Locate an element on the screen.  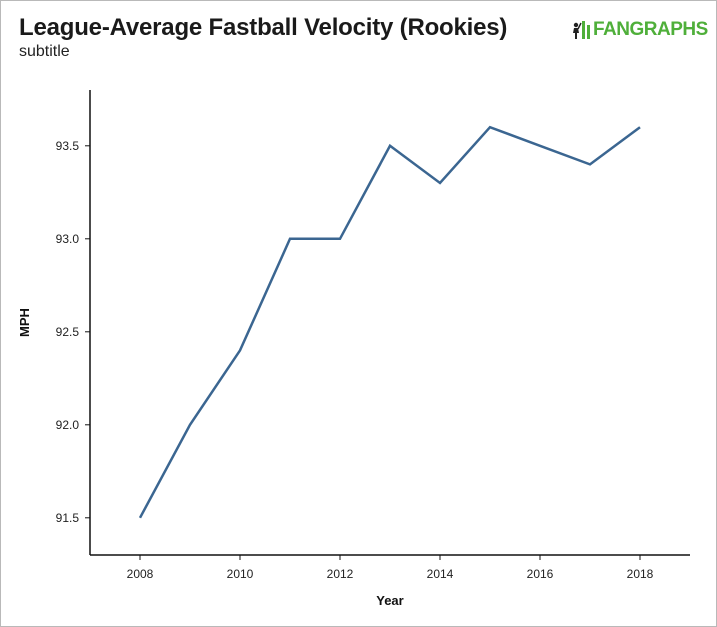
y-axis-title: MPH is located at coordinates (24, 322).